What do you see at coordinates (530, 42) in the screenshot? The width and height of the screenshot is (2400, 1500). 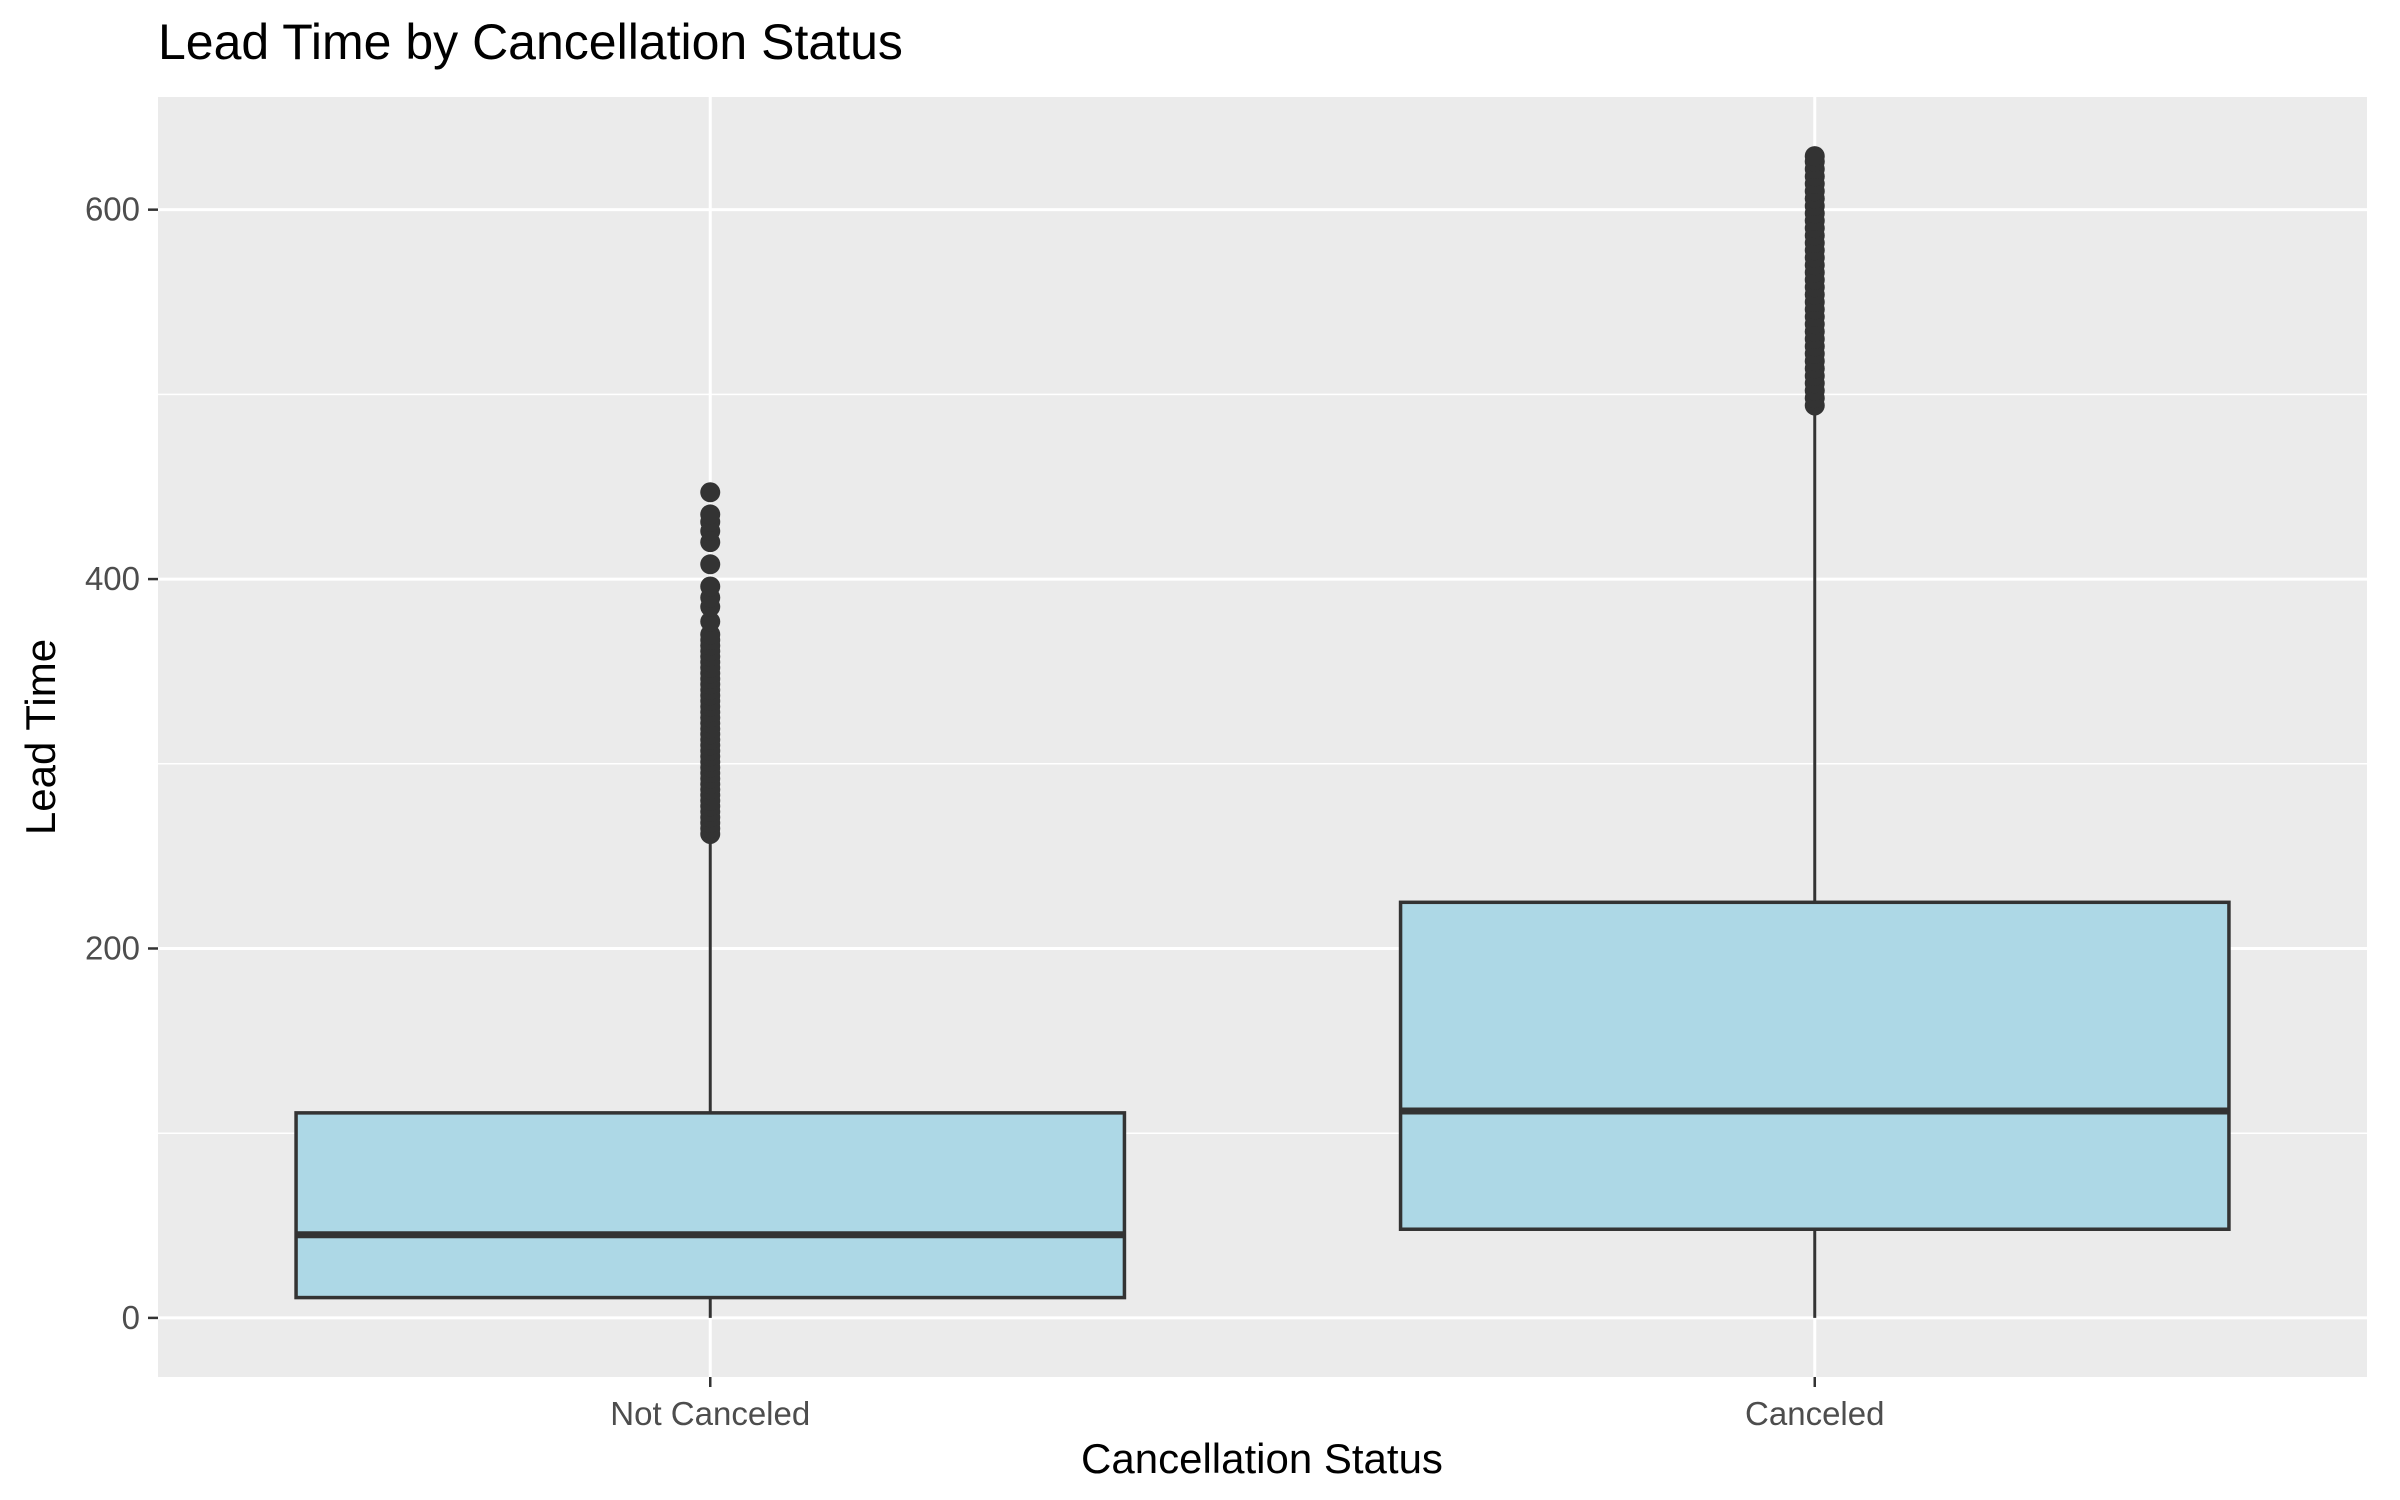 I see `chart-title: Lead Time by Cancellation Status` at bounding box center [530, 42].